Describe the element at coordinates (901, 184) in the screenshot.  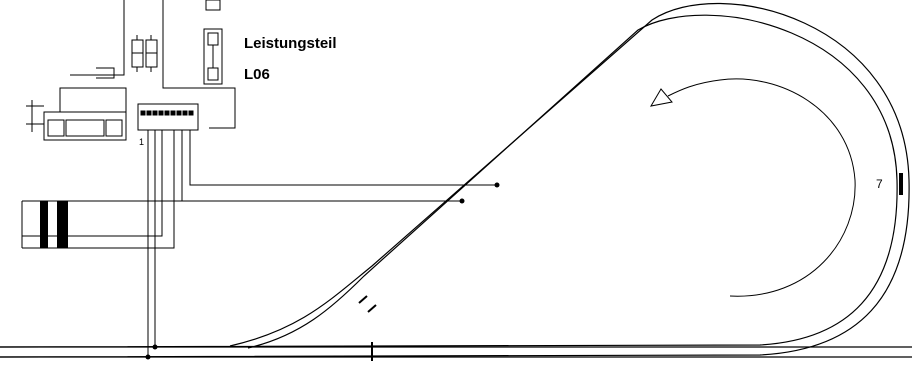
I see `section-isolator-mark` at that location.